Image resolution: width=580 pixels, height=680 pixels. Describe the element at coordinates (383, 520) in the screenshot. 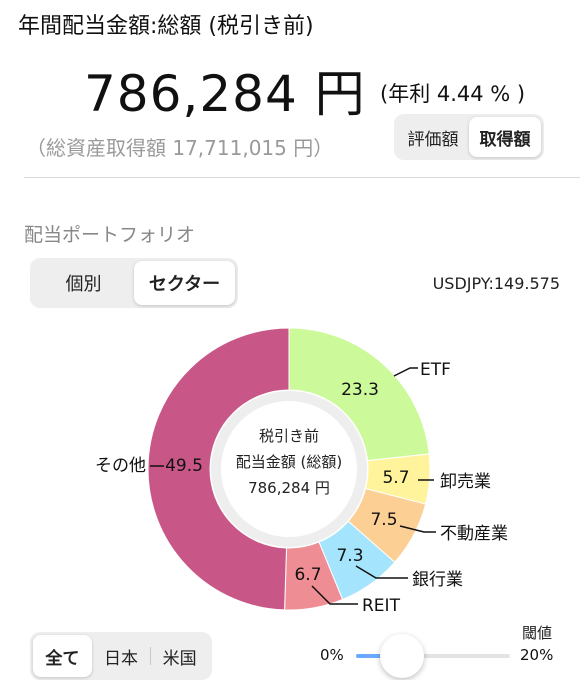

I see `slice-value-2: 7.5` at that location.